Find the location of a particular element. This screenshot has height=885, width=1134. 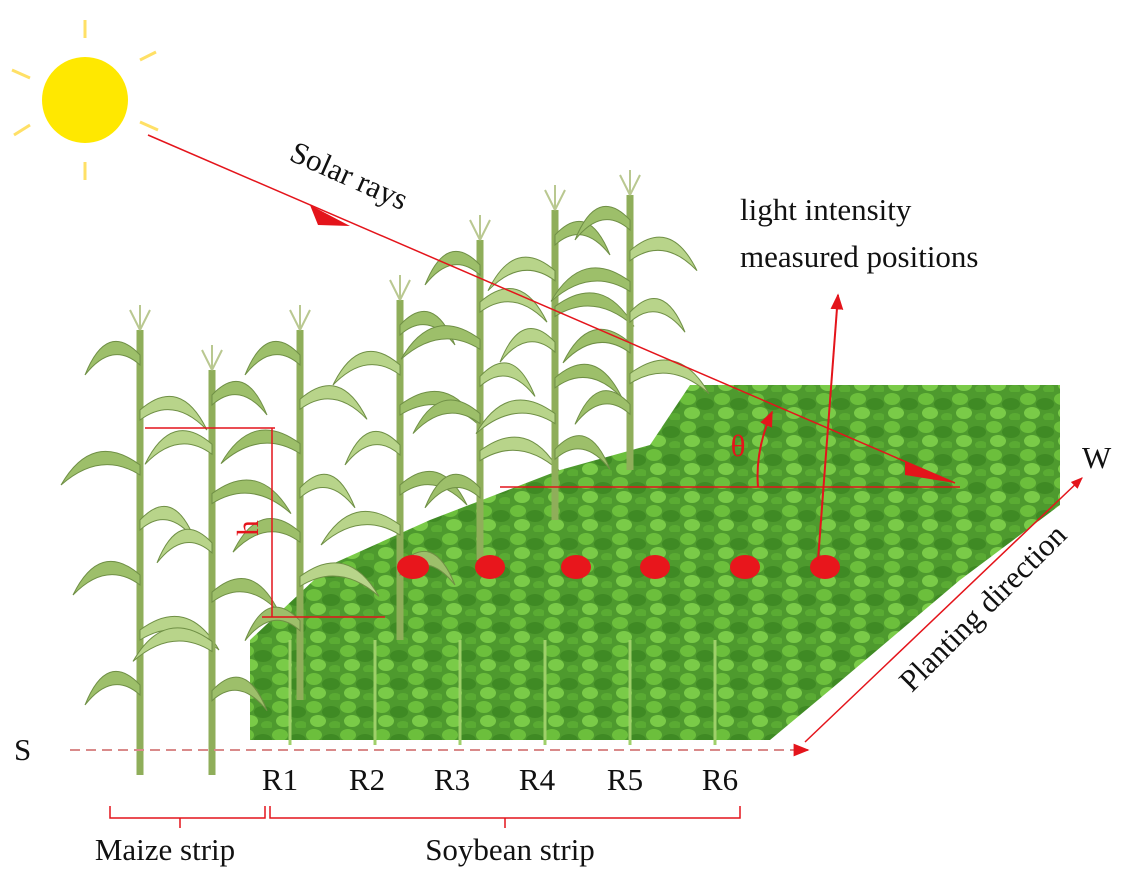

soybean-strip-label: Soybean strip is located at coordinates (510, 849).